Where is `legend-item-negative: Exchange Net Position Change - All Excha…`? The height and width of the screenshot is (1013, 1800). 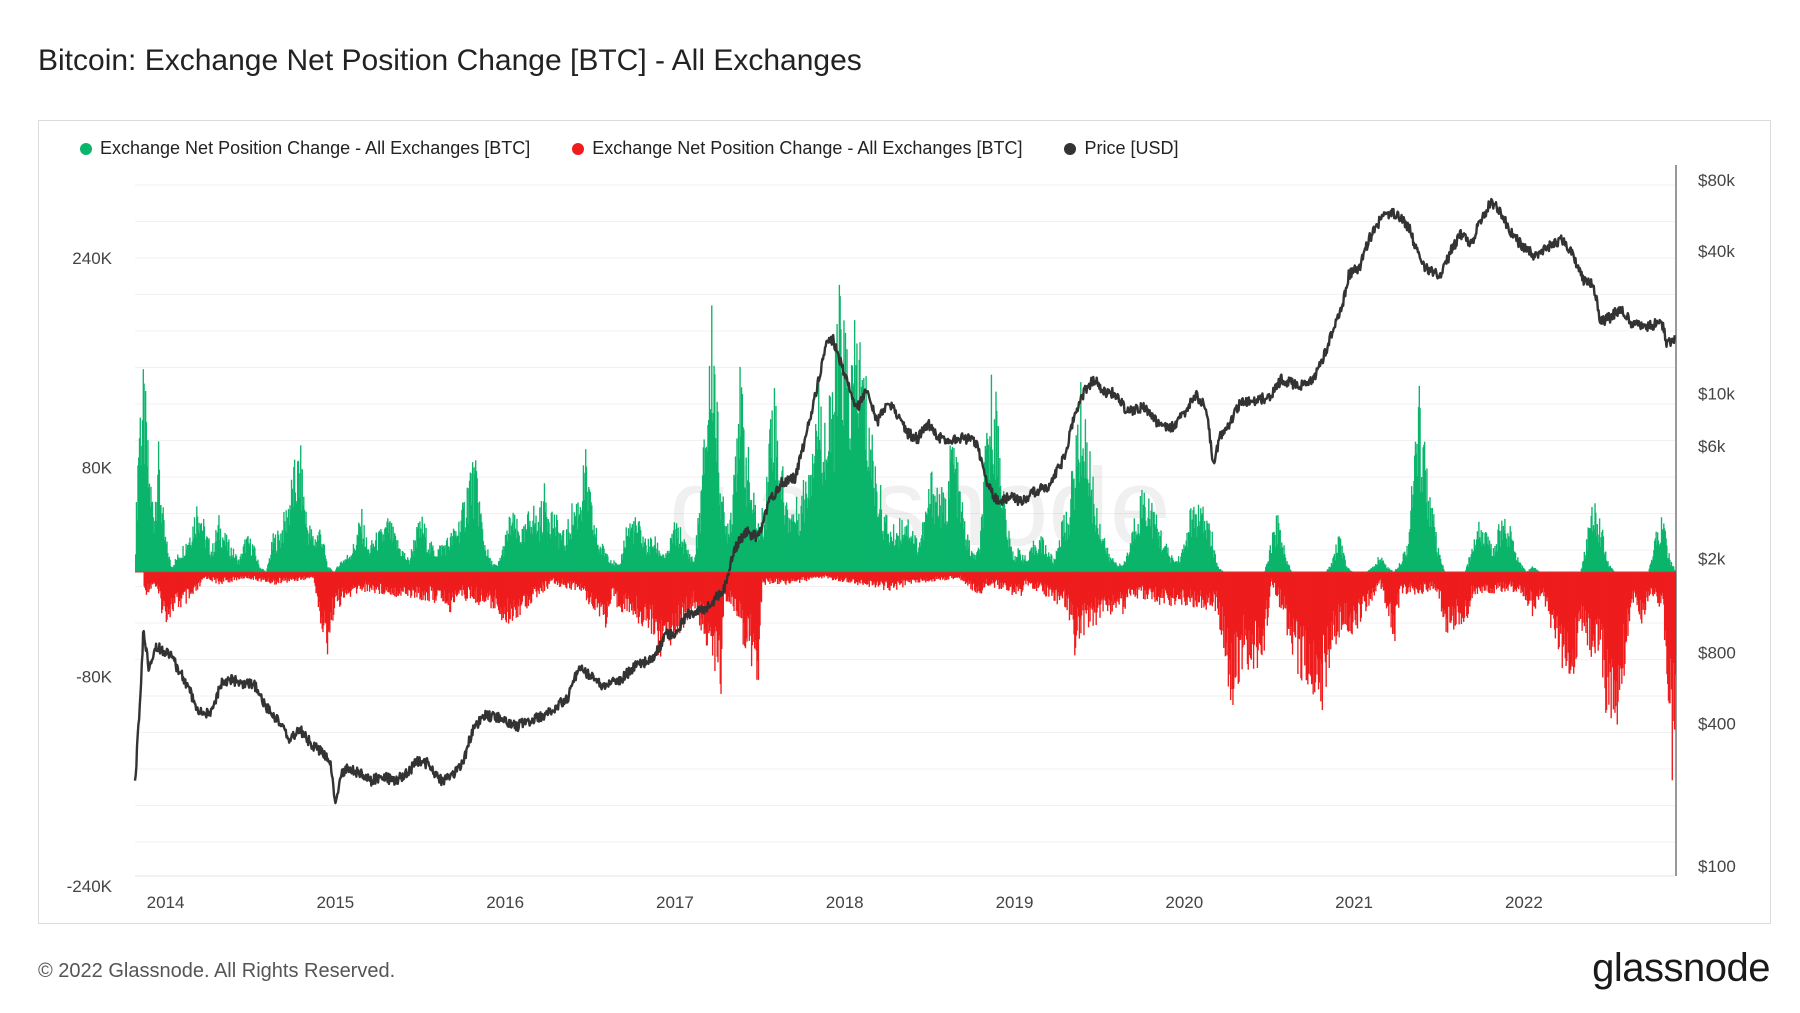
legend-item-negative: Exchange Net Position Change - All Excha… is located at coordinates (797, 148).